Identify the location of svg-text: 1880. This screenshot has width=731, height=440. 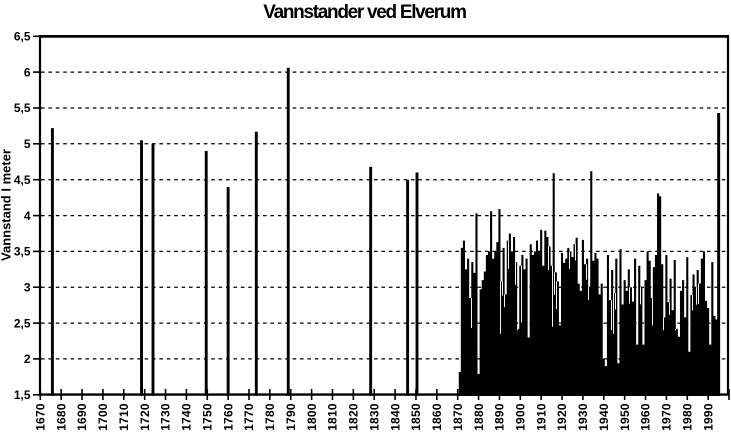
(479, 417).